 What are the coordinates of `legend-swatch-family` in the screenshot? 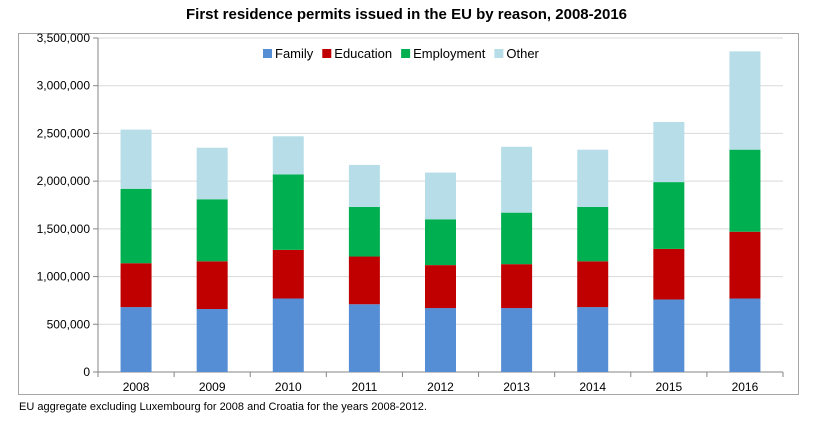 It's located at (267, 53).